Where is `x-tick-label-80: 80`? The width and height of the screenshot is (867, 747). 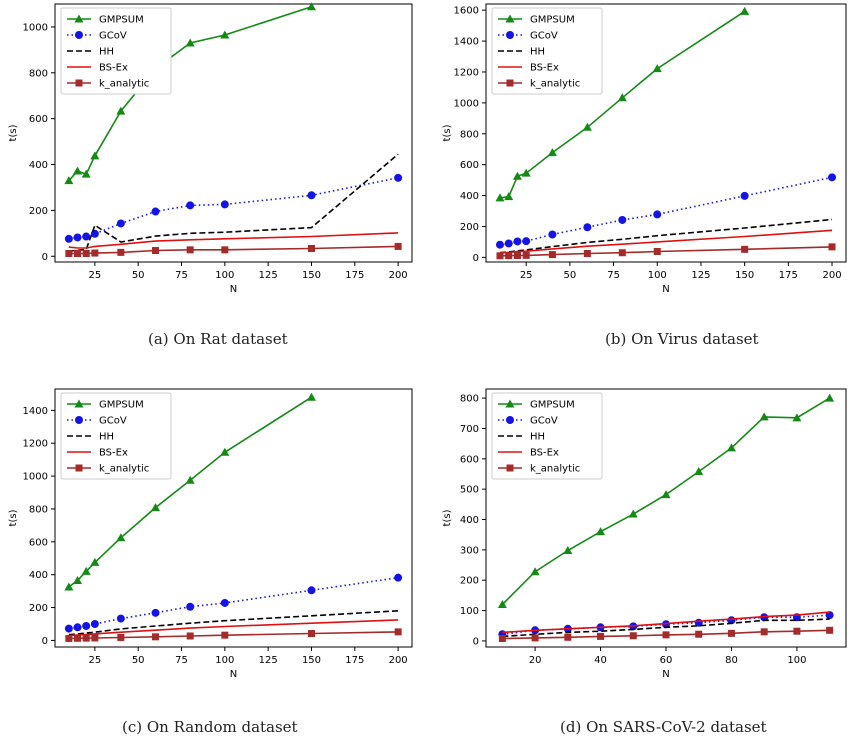 x-tick-label-80: 80 is located at coordinates (731, 660).